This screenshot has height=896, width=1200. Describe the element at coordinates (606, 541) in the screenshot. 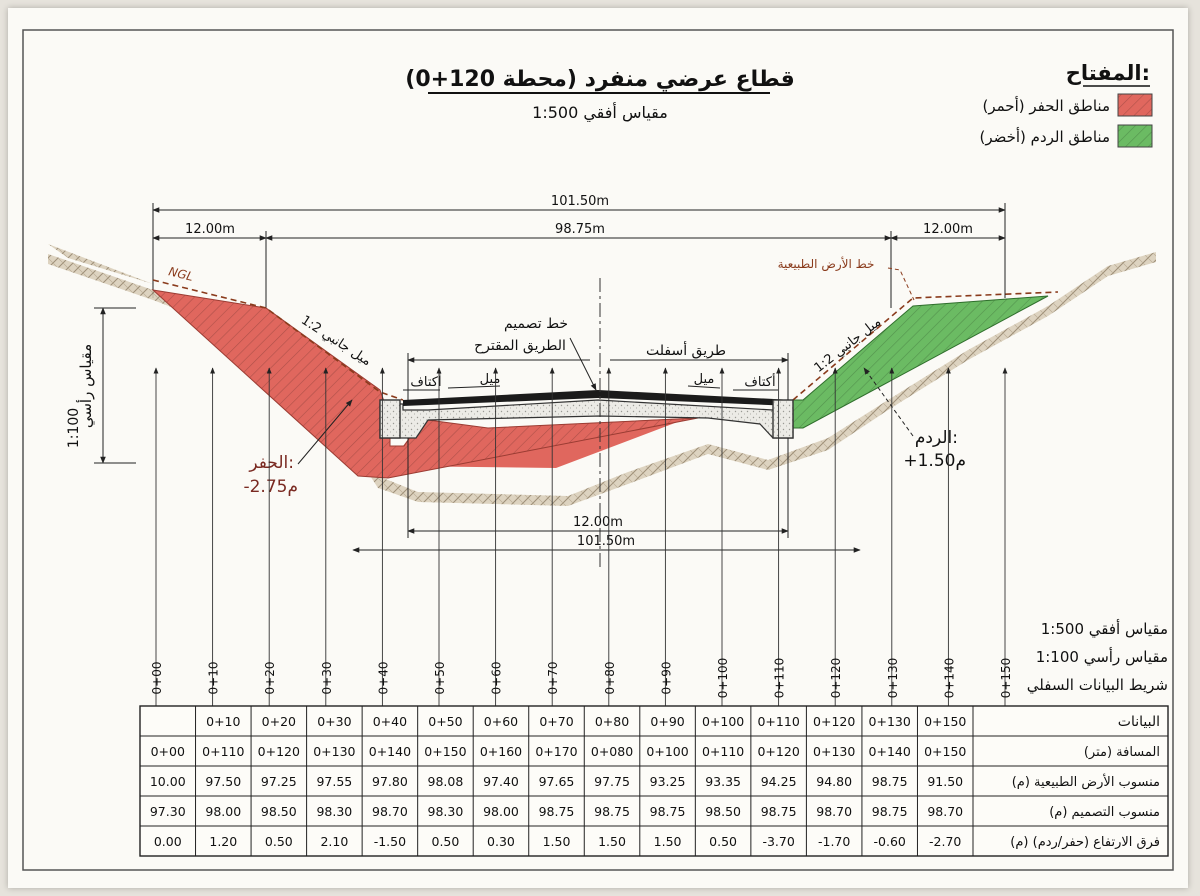

I see `dim-bottom-outer: 101.50m` at that location.